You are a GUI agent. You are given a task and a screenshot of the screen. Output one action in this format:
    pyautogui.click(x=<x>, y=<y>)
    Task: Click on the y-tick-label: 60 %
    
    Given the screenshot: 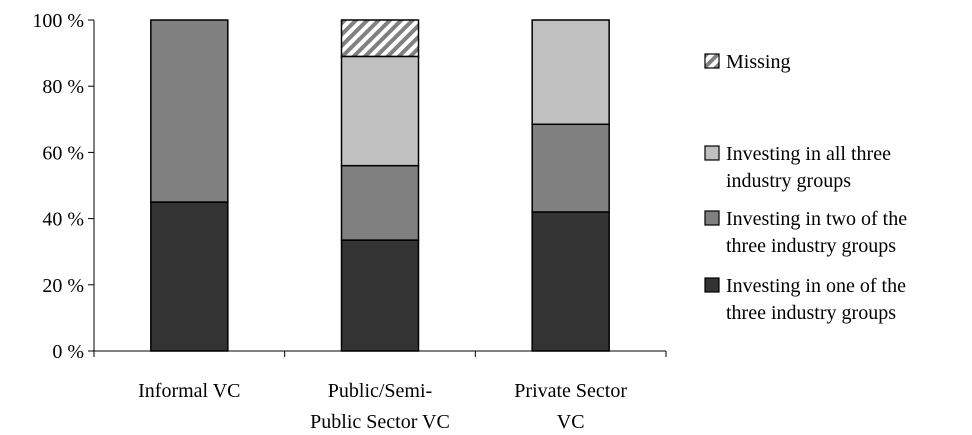 What is the action you would take?
    pyautogui.click(x=63, y=153)
    